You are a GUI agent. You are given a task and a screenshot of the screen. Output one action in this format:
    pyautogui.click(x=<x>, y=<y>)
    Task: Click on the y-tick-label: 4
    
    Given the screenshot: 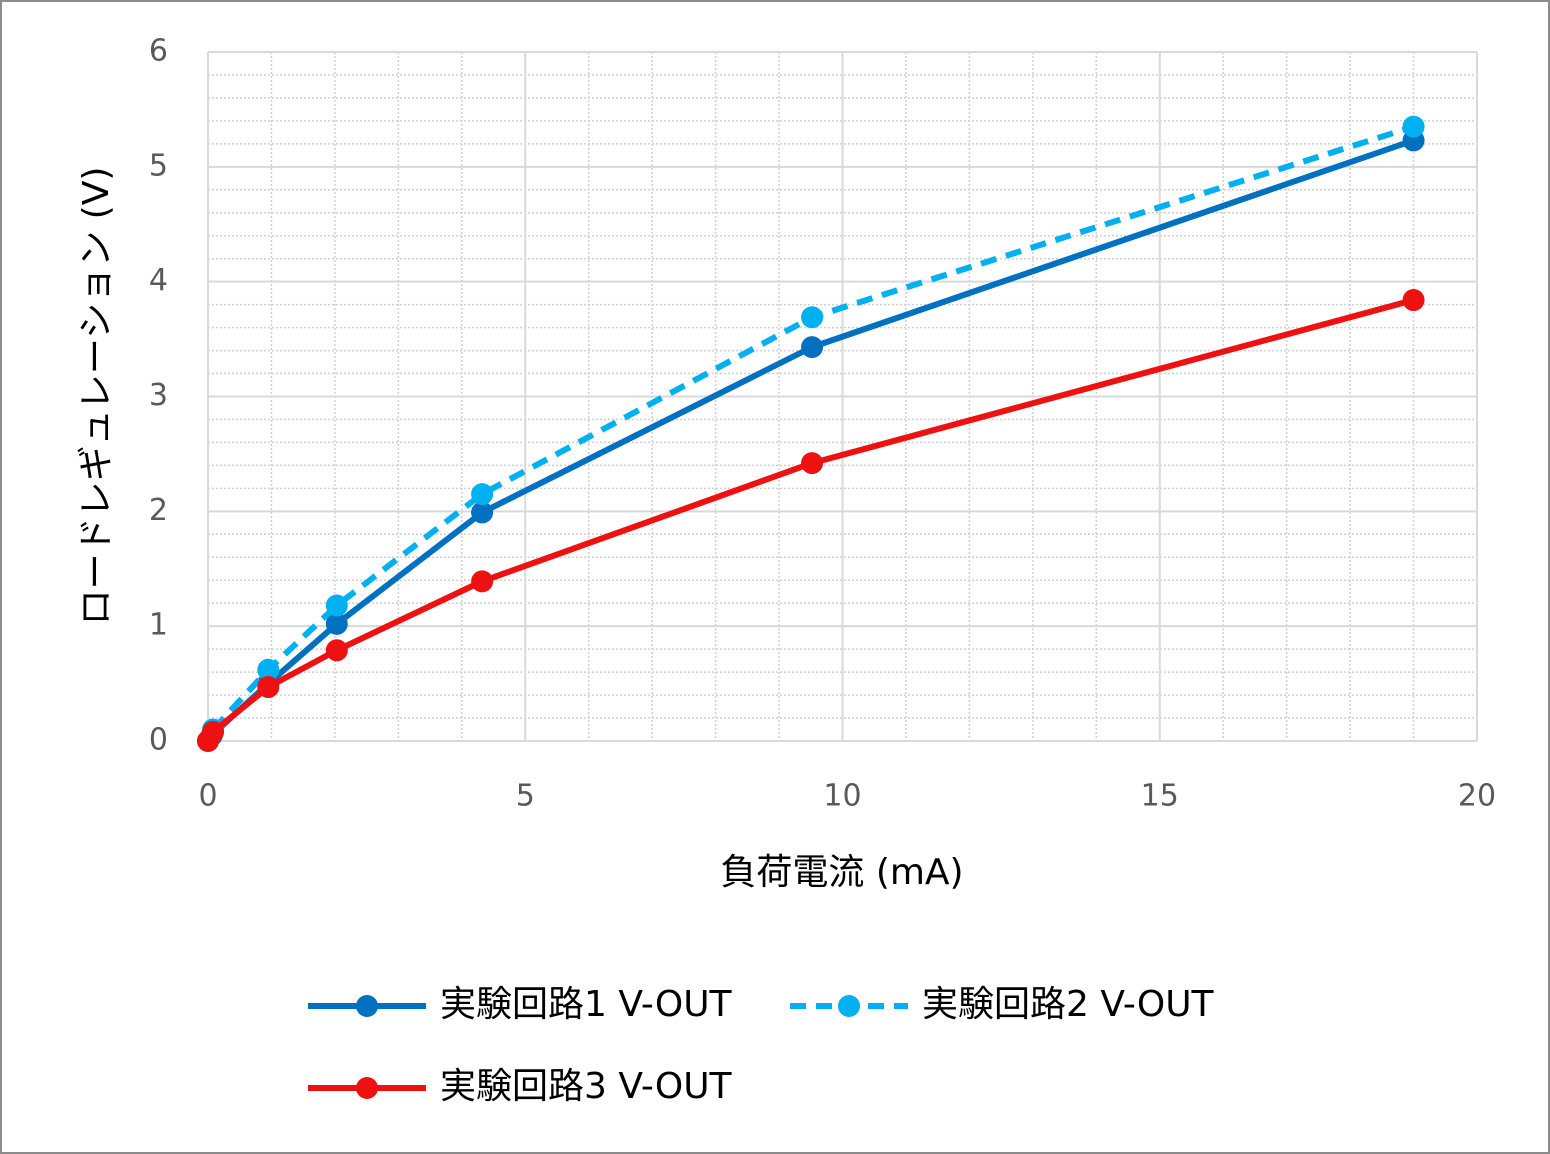 What is the action you would take?
    pyautogui.click(x=158, y=280)
    